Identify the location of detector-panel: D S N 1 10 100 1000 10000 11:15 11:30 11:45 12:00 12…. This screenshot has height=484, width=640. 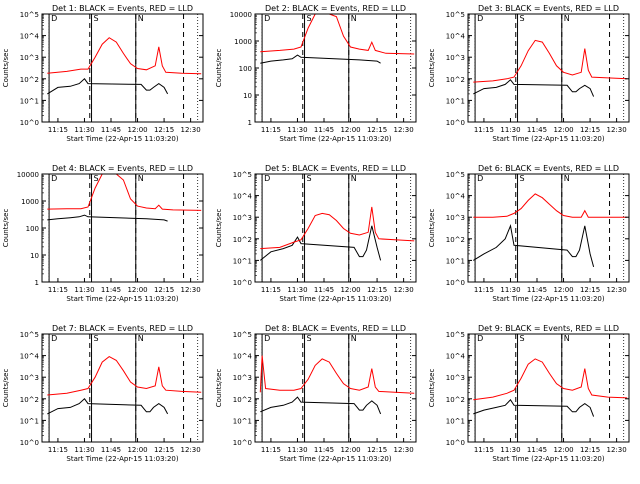
(106, 242).